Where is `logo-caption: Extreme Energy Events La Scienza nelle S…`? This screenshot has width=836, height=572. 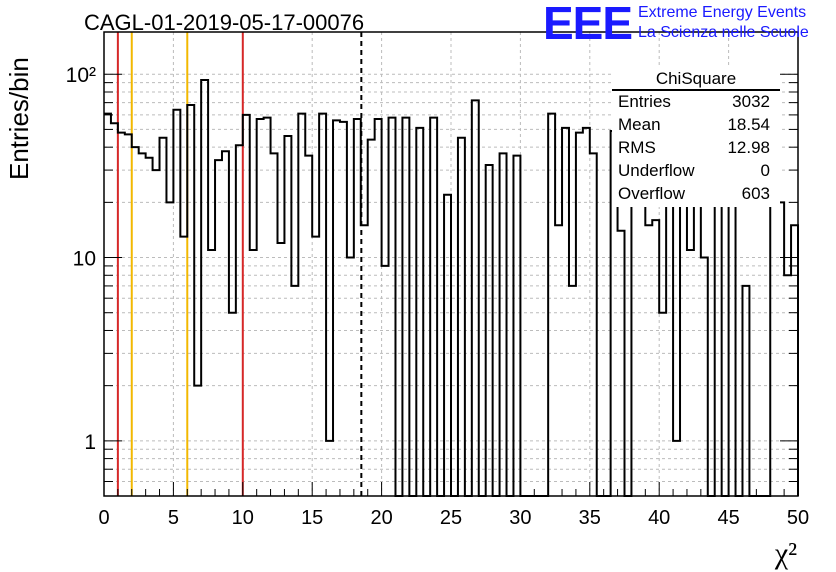
logo-caption: Extreme Energy Events La Scienza nelle S… is located at coordinates (723, 23).